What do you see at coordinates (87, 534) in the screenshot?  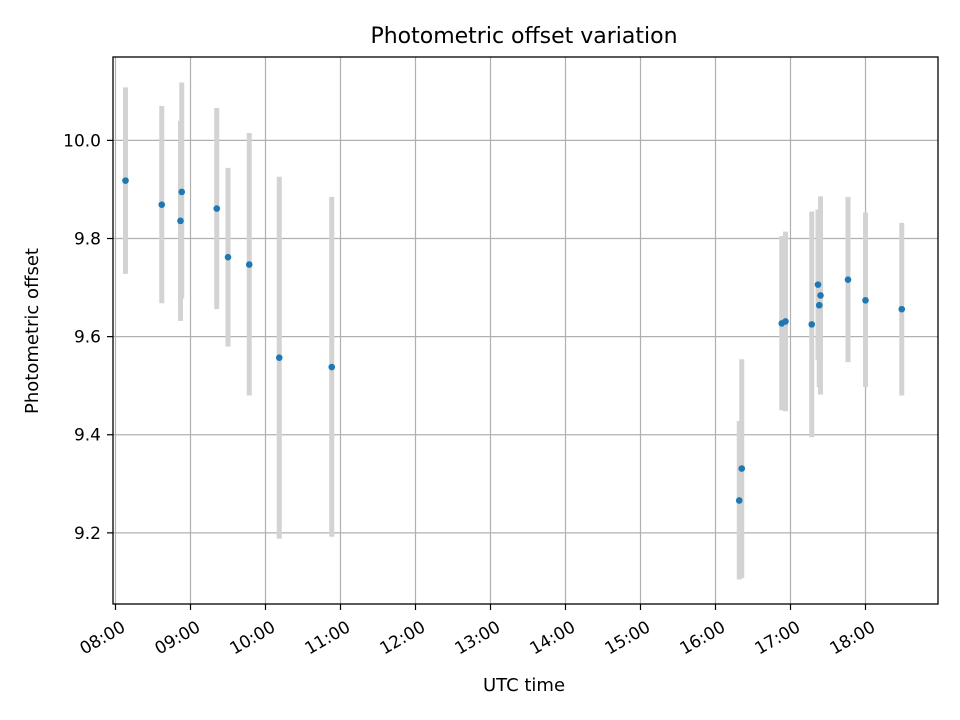 I see `y-tick-label: 9.2` at bounding box center [87, 534].